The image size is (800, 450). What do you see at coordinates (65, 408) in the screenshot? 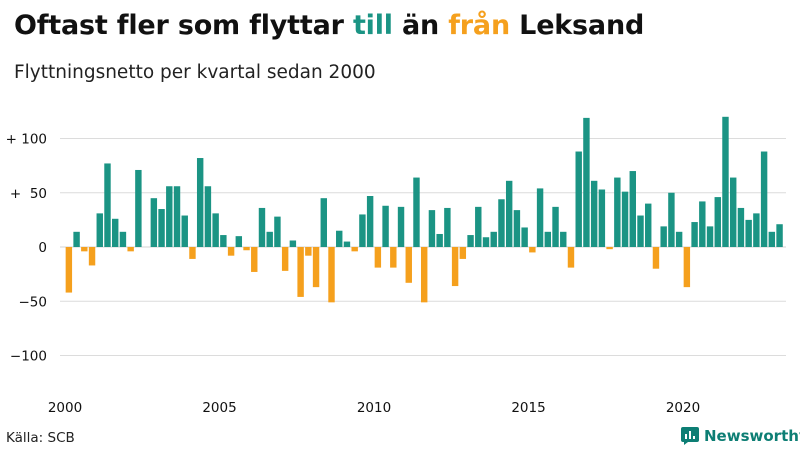
I see `x-tick-label: 2000` at bounding box center [65, 408].